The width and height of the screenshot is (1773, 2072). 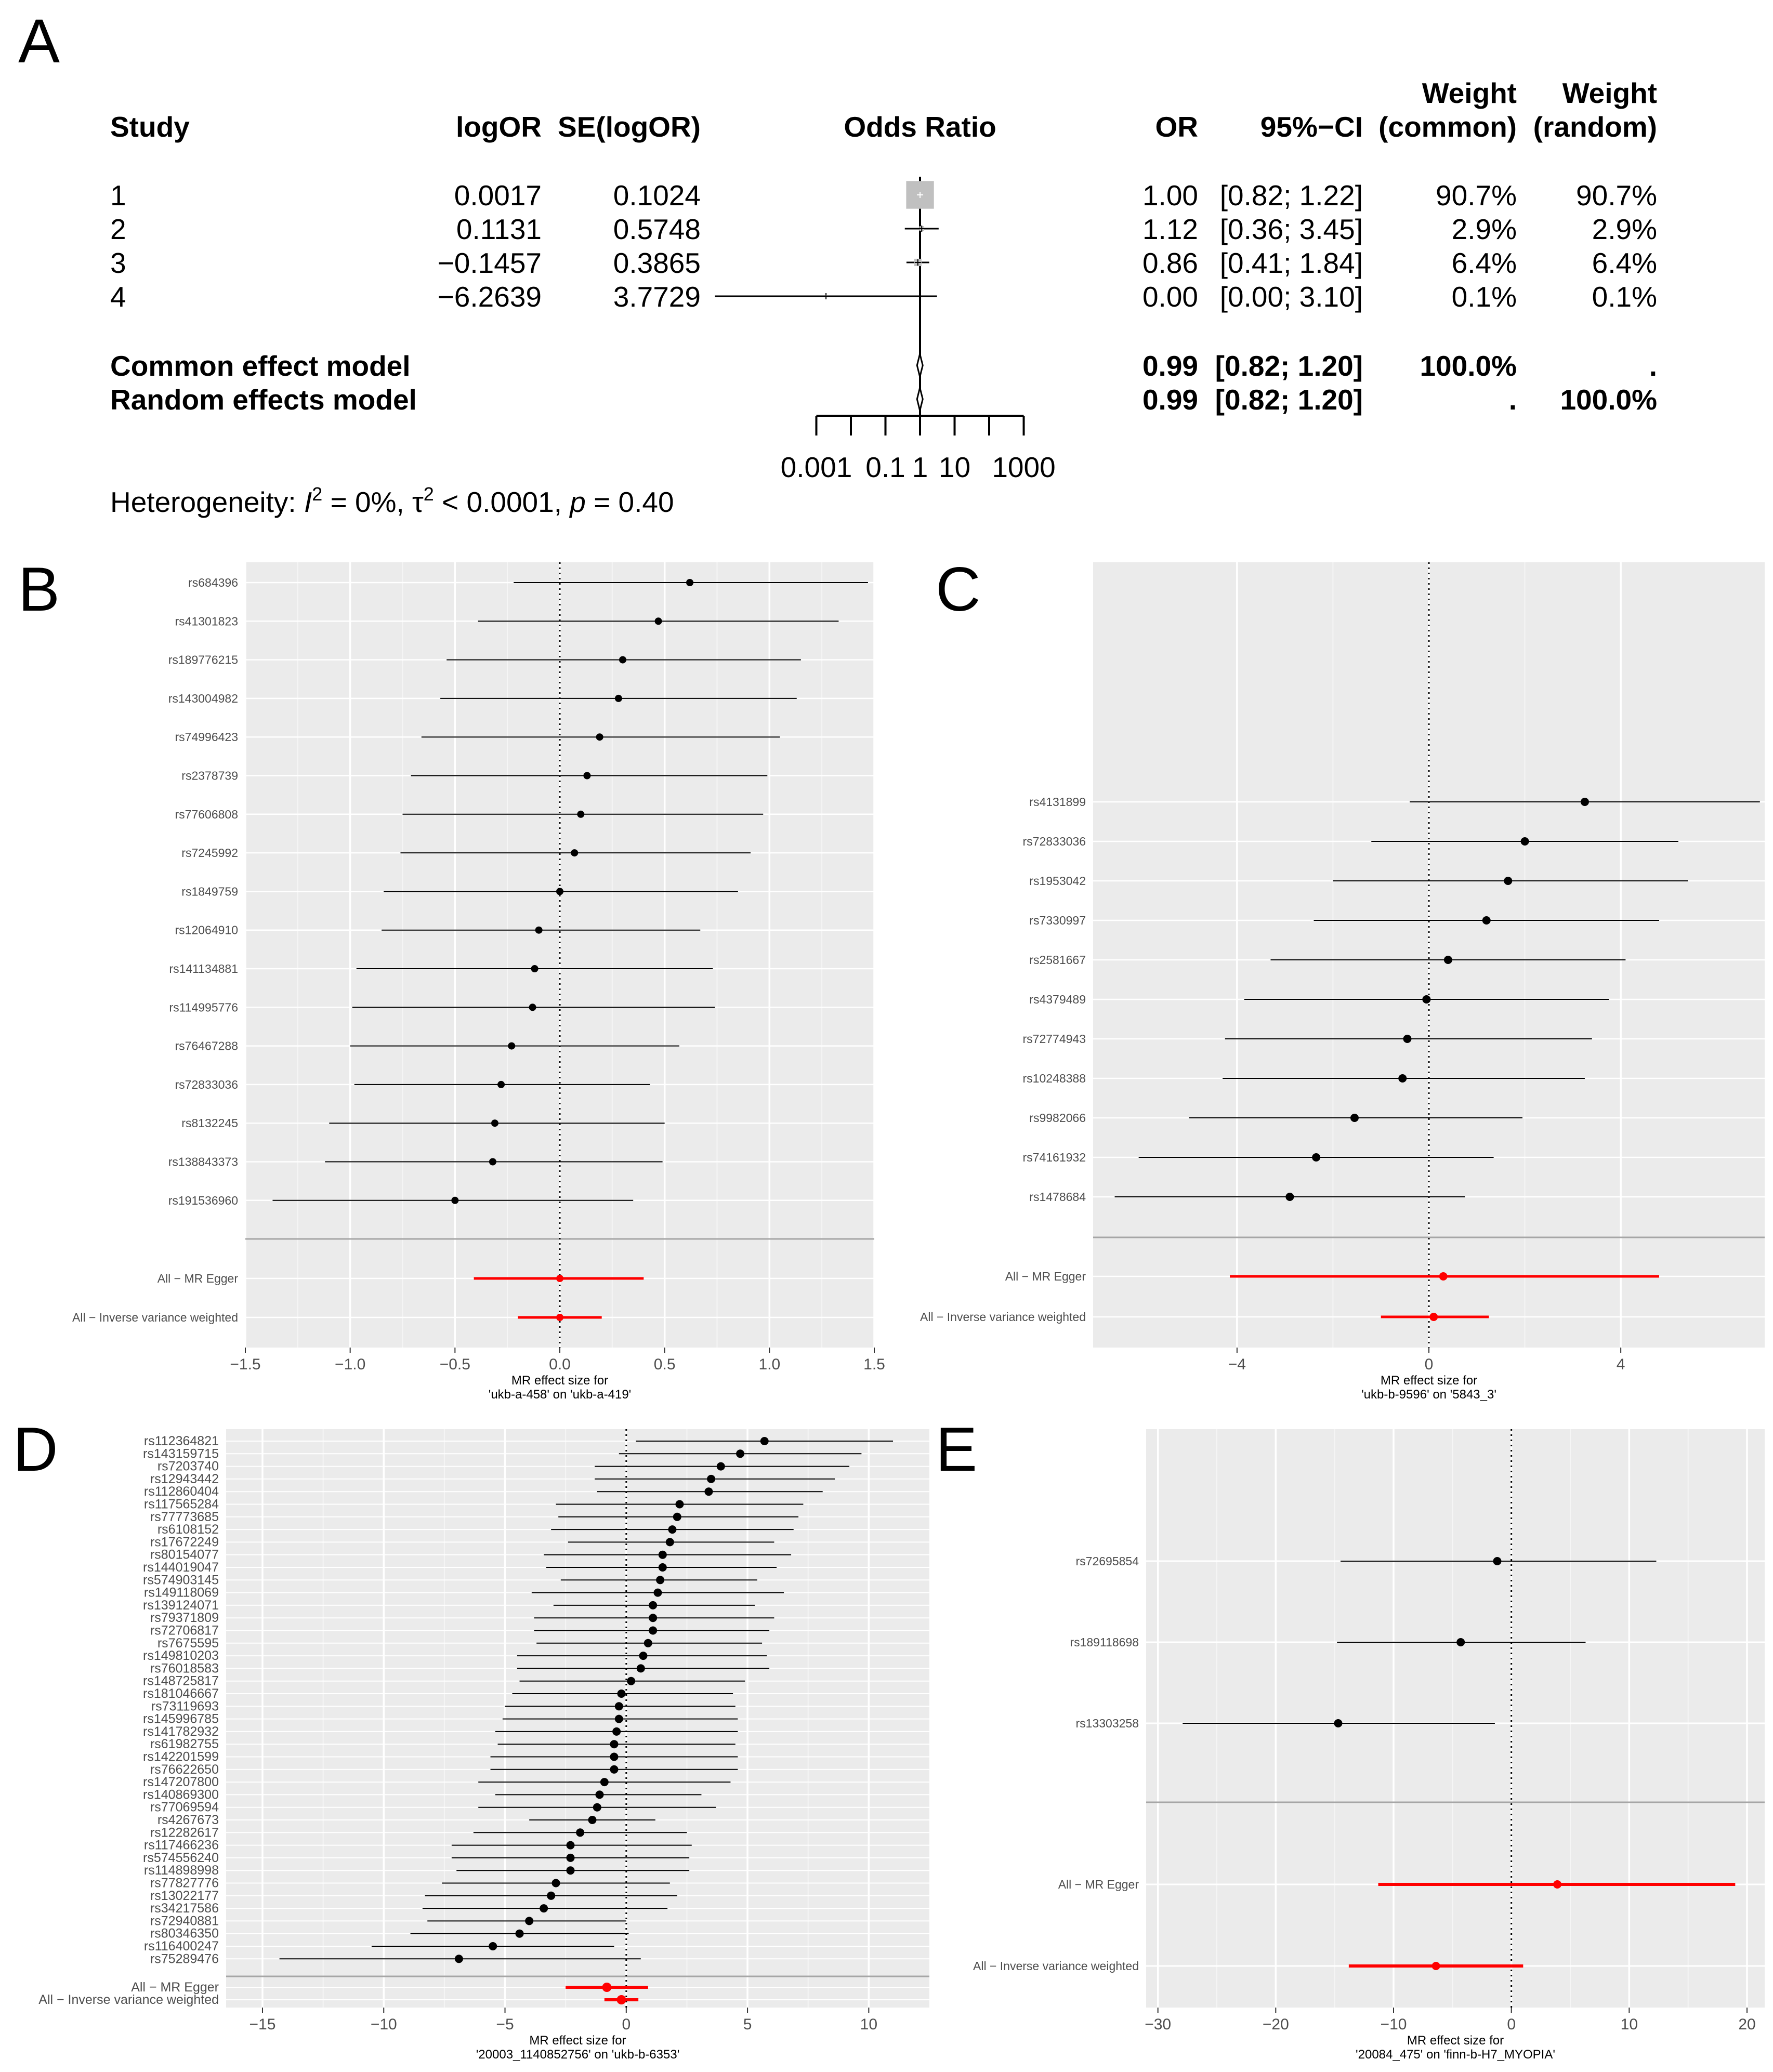 What do you see at coordinates (490, 297) in the screenshot?
I see `study-logor: −6.2639` at bounding box center [490, 297].